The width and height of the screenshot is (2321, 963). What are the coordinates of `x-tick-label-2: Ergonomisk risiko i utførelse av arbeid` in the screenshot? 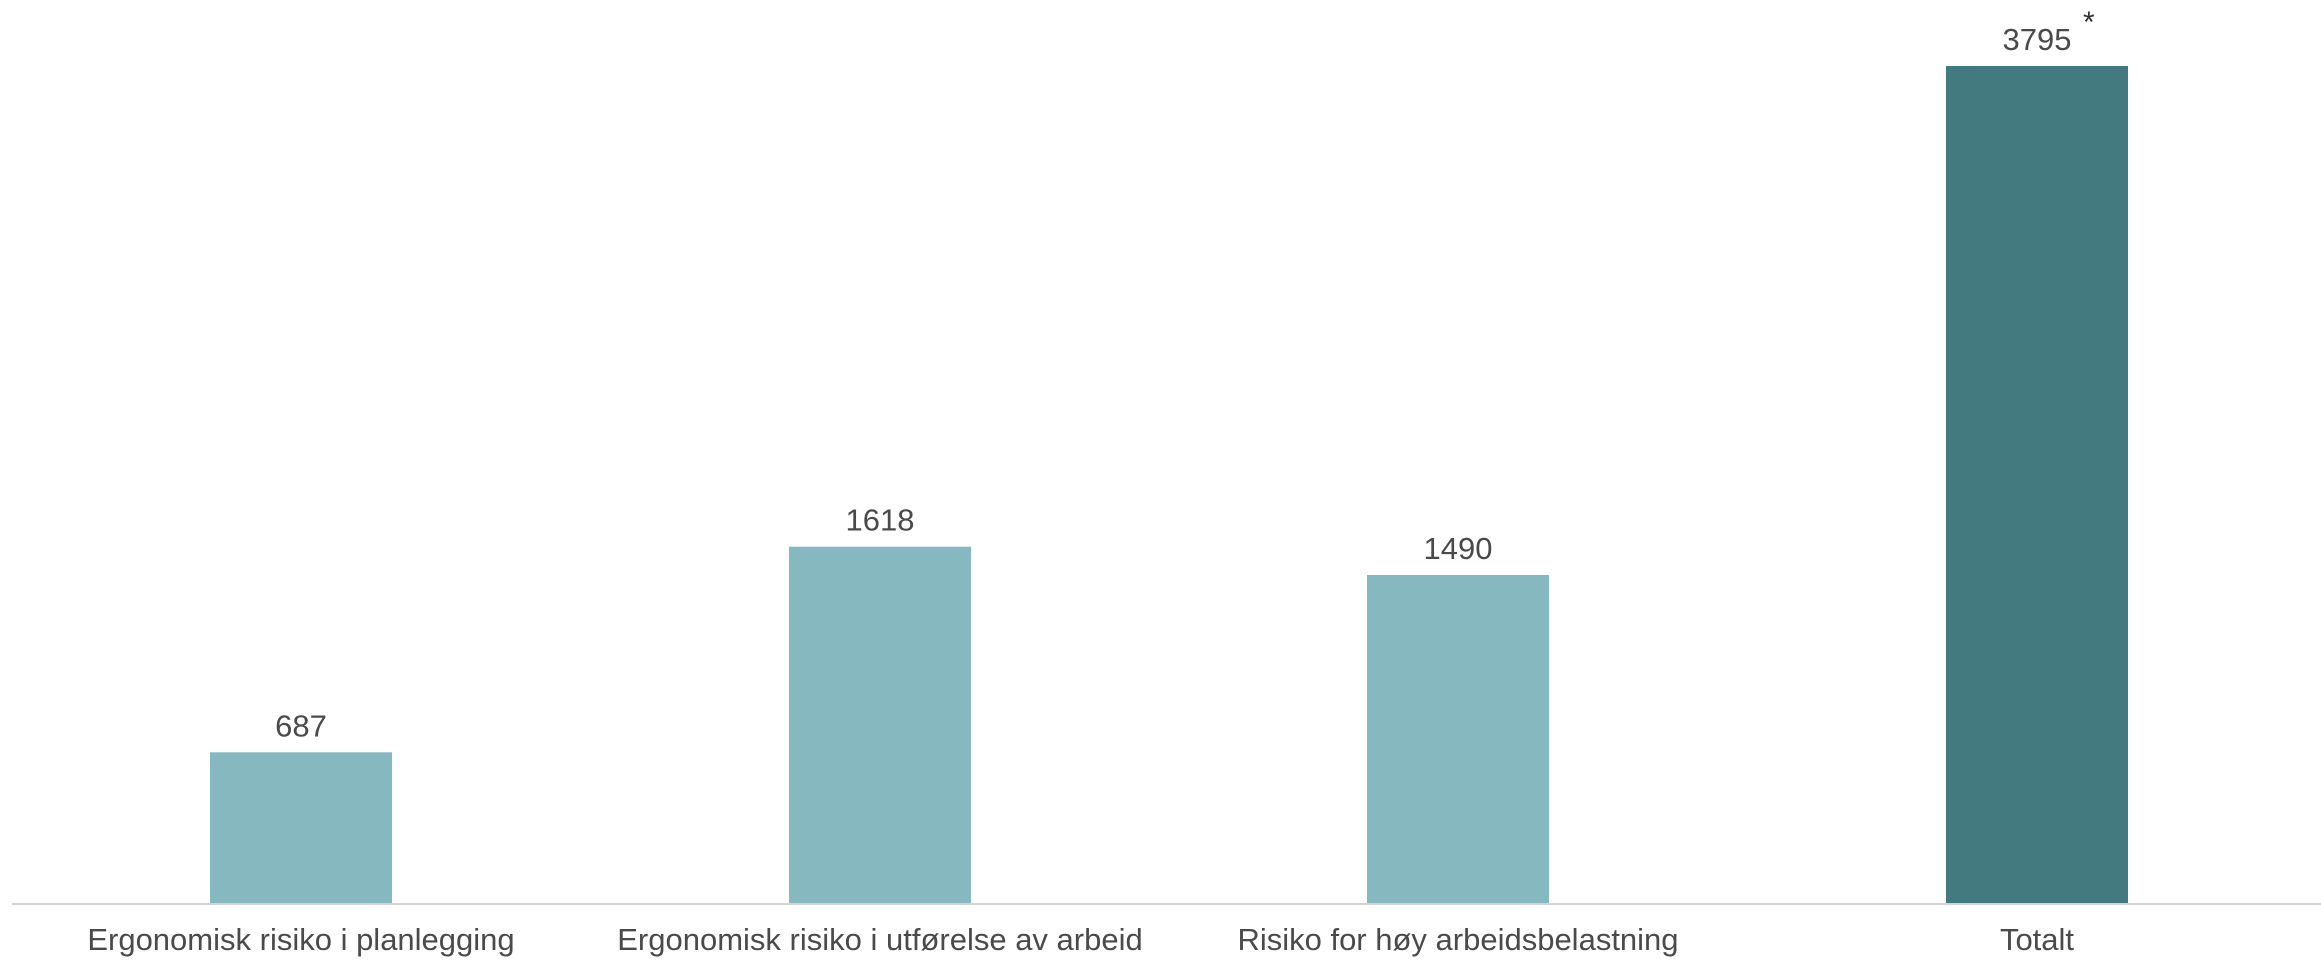 It's located at (879, 939).